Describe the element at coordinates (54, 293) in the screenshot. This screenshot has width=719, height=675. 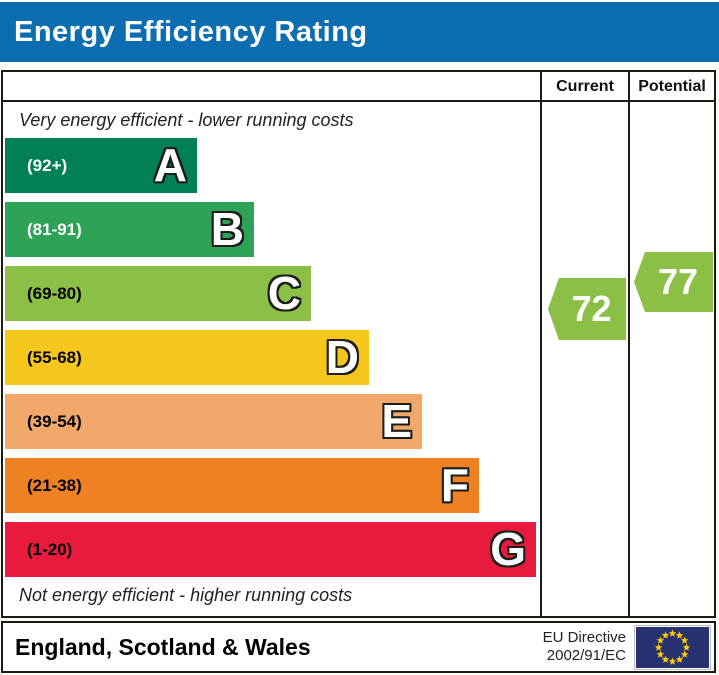
I see `band-c-range: (69-80)` at that location.